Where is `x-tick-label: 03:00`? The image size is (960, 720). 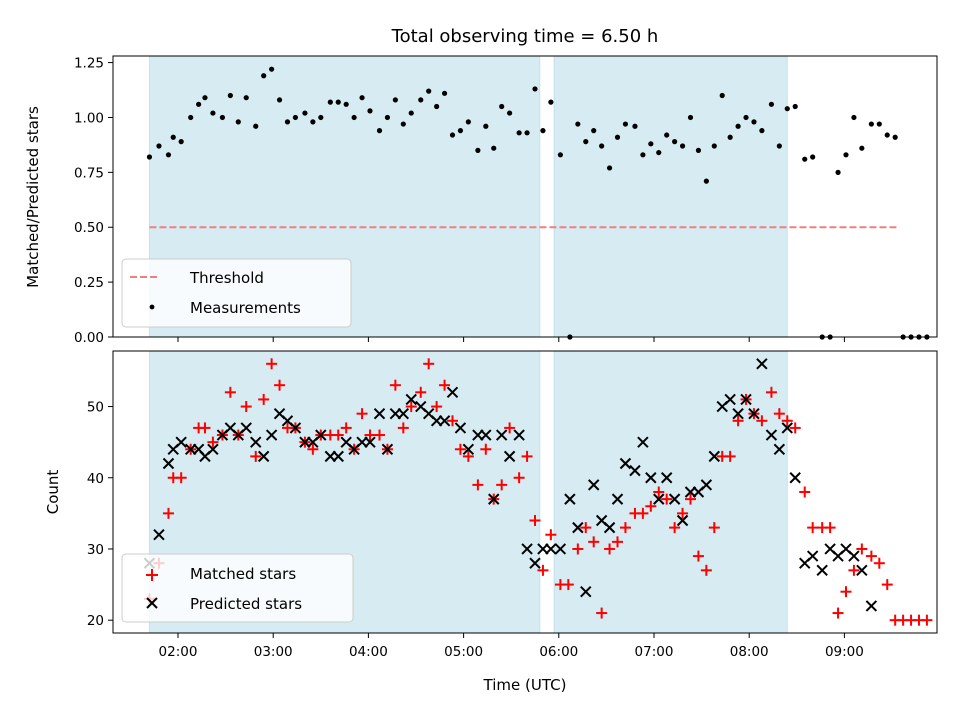 x-tick-label: 03:00 is located at coordinates (273, 652).